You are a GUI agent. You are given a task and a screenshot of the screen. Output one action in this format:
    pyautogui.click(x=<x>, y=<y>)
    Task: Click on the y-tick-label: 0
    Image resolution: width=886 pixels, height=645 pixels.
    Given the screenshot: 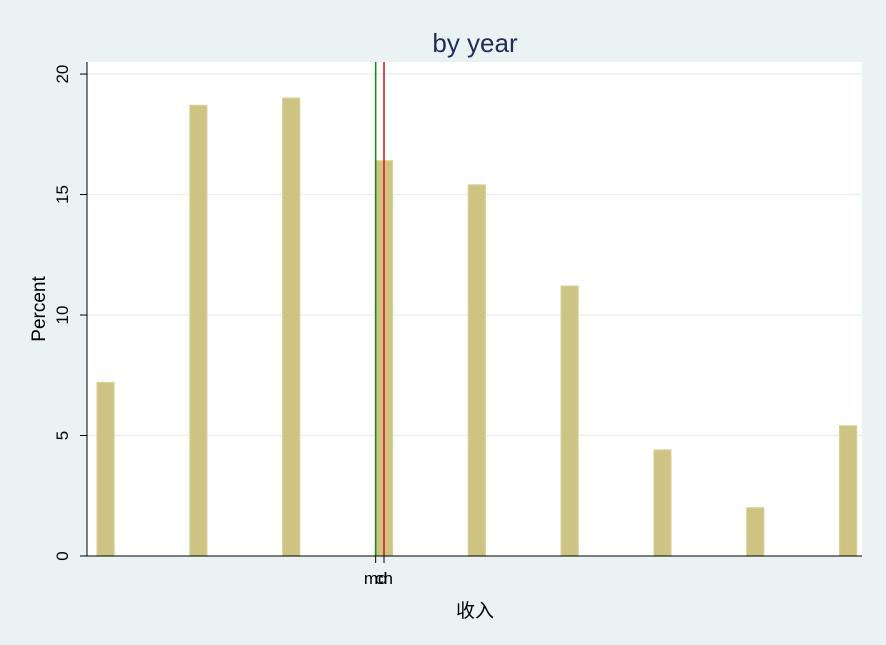 What is the action you would take?
    pyautogui.click(x=62, y=555)
    